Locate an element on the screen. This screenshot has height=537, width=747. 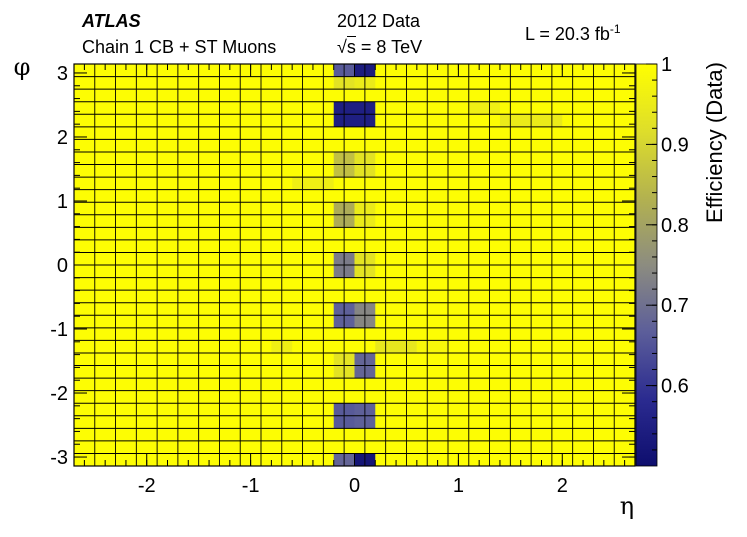
energy-value: = 8 TeV is located at coordinates (389, 47).